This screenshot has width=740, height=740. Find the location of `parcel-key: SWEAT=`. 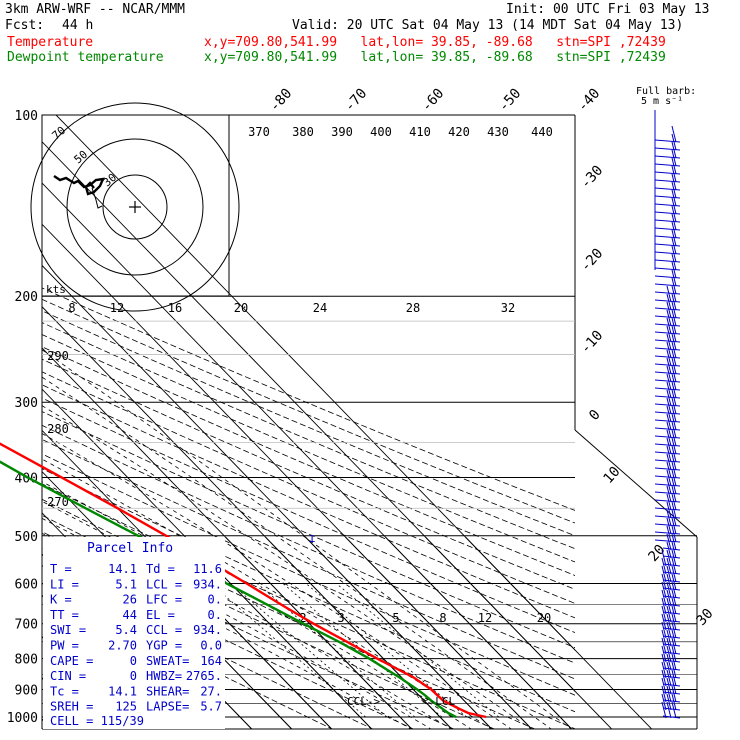

parcel-key: SWEAT= is located at coordinates (167, 661).